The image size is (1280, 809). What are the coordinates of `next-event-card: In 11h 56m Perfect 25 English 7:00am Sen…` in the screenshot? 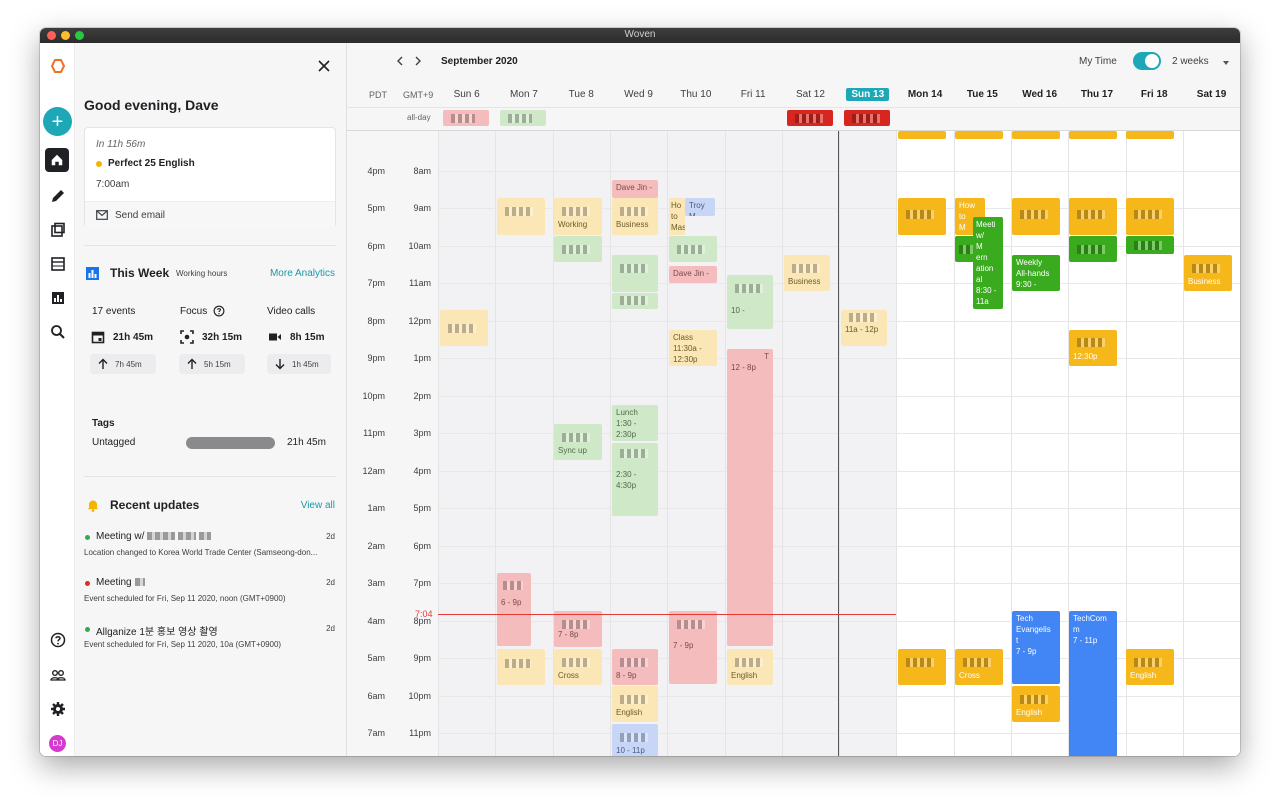 It's located at (210, 177).